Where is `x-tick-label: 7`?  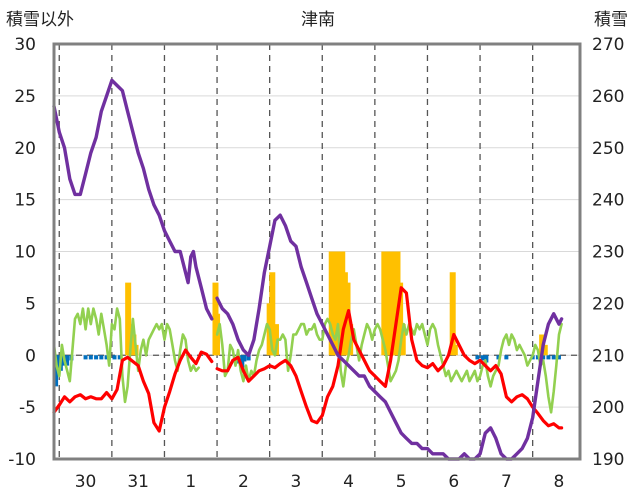 x-tick-label: 7 is located at coordinates (506, 482).